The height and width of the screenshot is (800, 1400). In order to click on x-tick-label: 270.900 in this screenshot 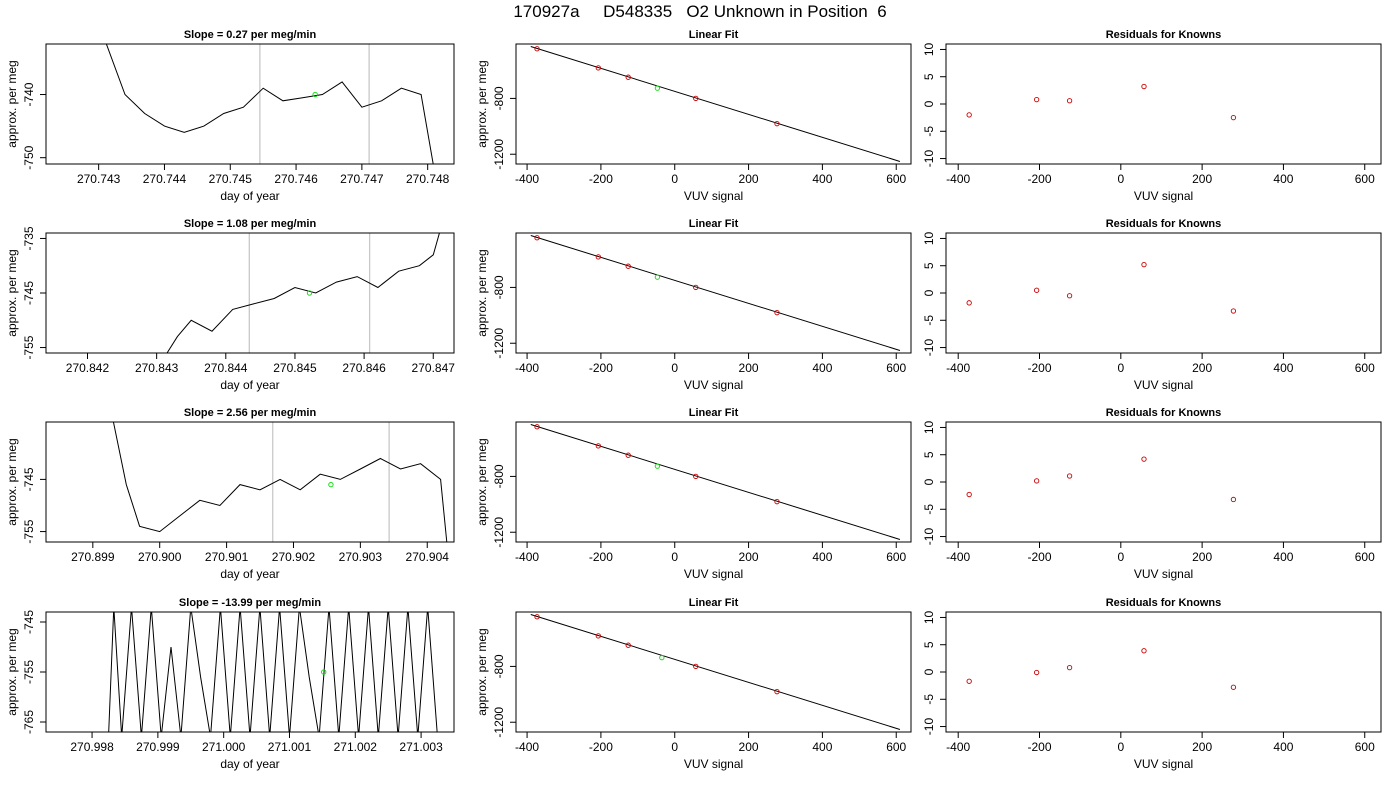, I will do `click(160, 557)`.